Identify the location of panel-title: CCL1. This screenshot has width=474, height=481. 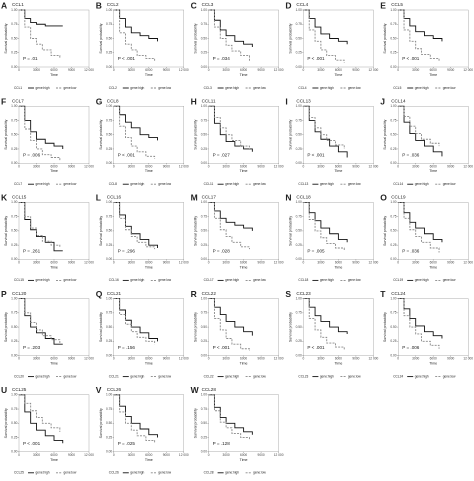
(18, 4).